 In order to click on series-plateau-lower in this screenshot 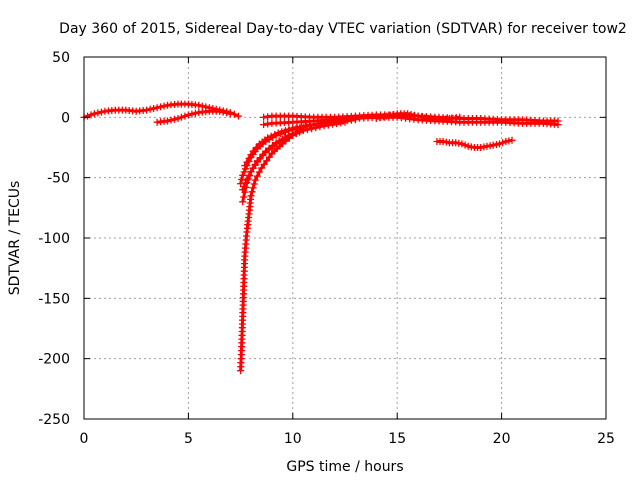, I will do `click(411, 121)`.